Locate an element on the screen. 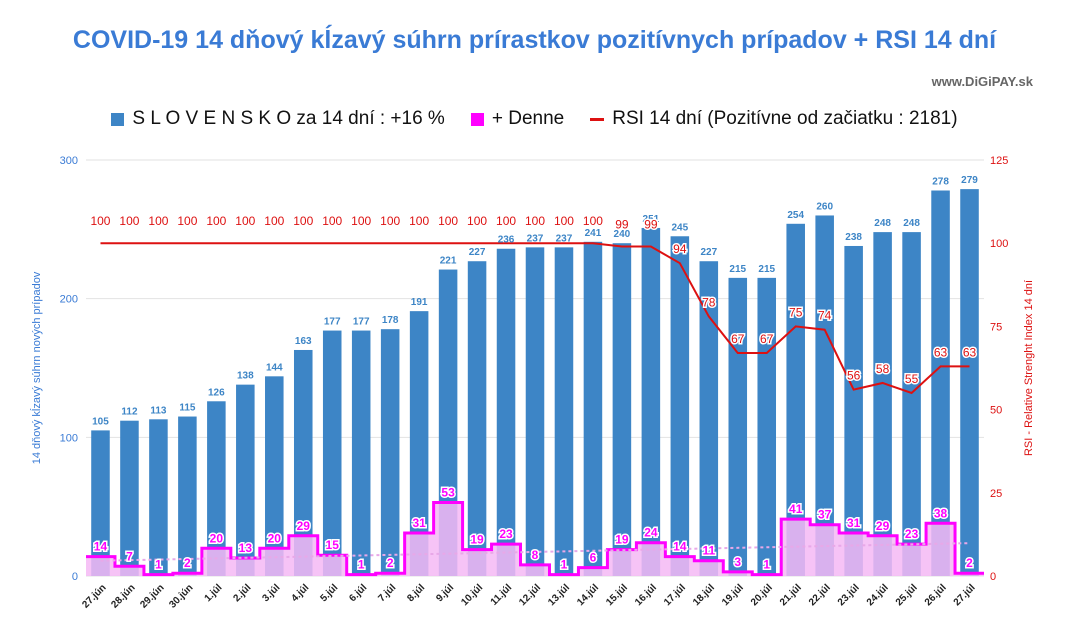 Image resolution: width=1069 pixels, height=640 pixels. daily-value-label: 53 is located at coordinates (448, 493).